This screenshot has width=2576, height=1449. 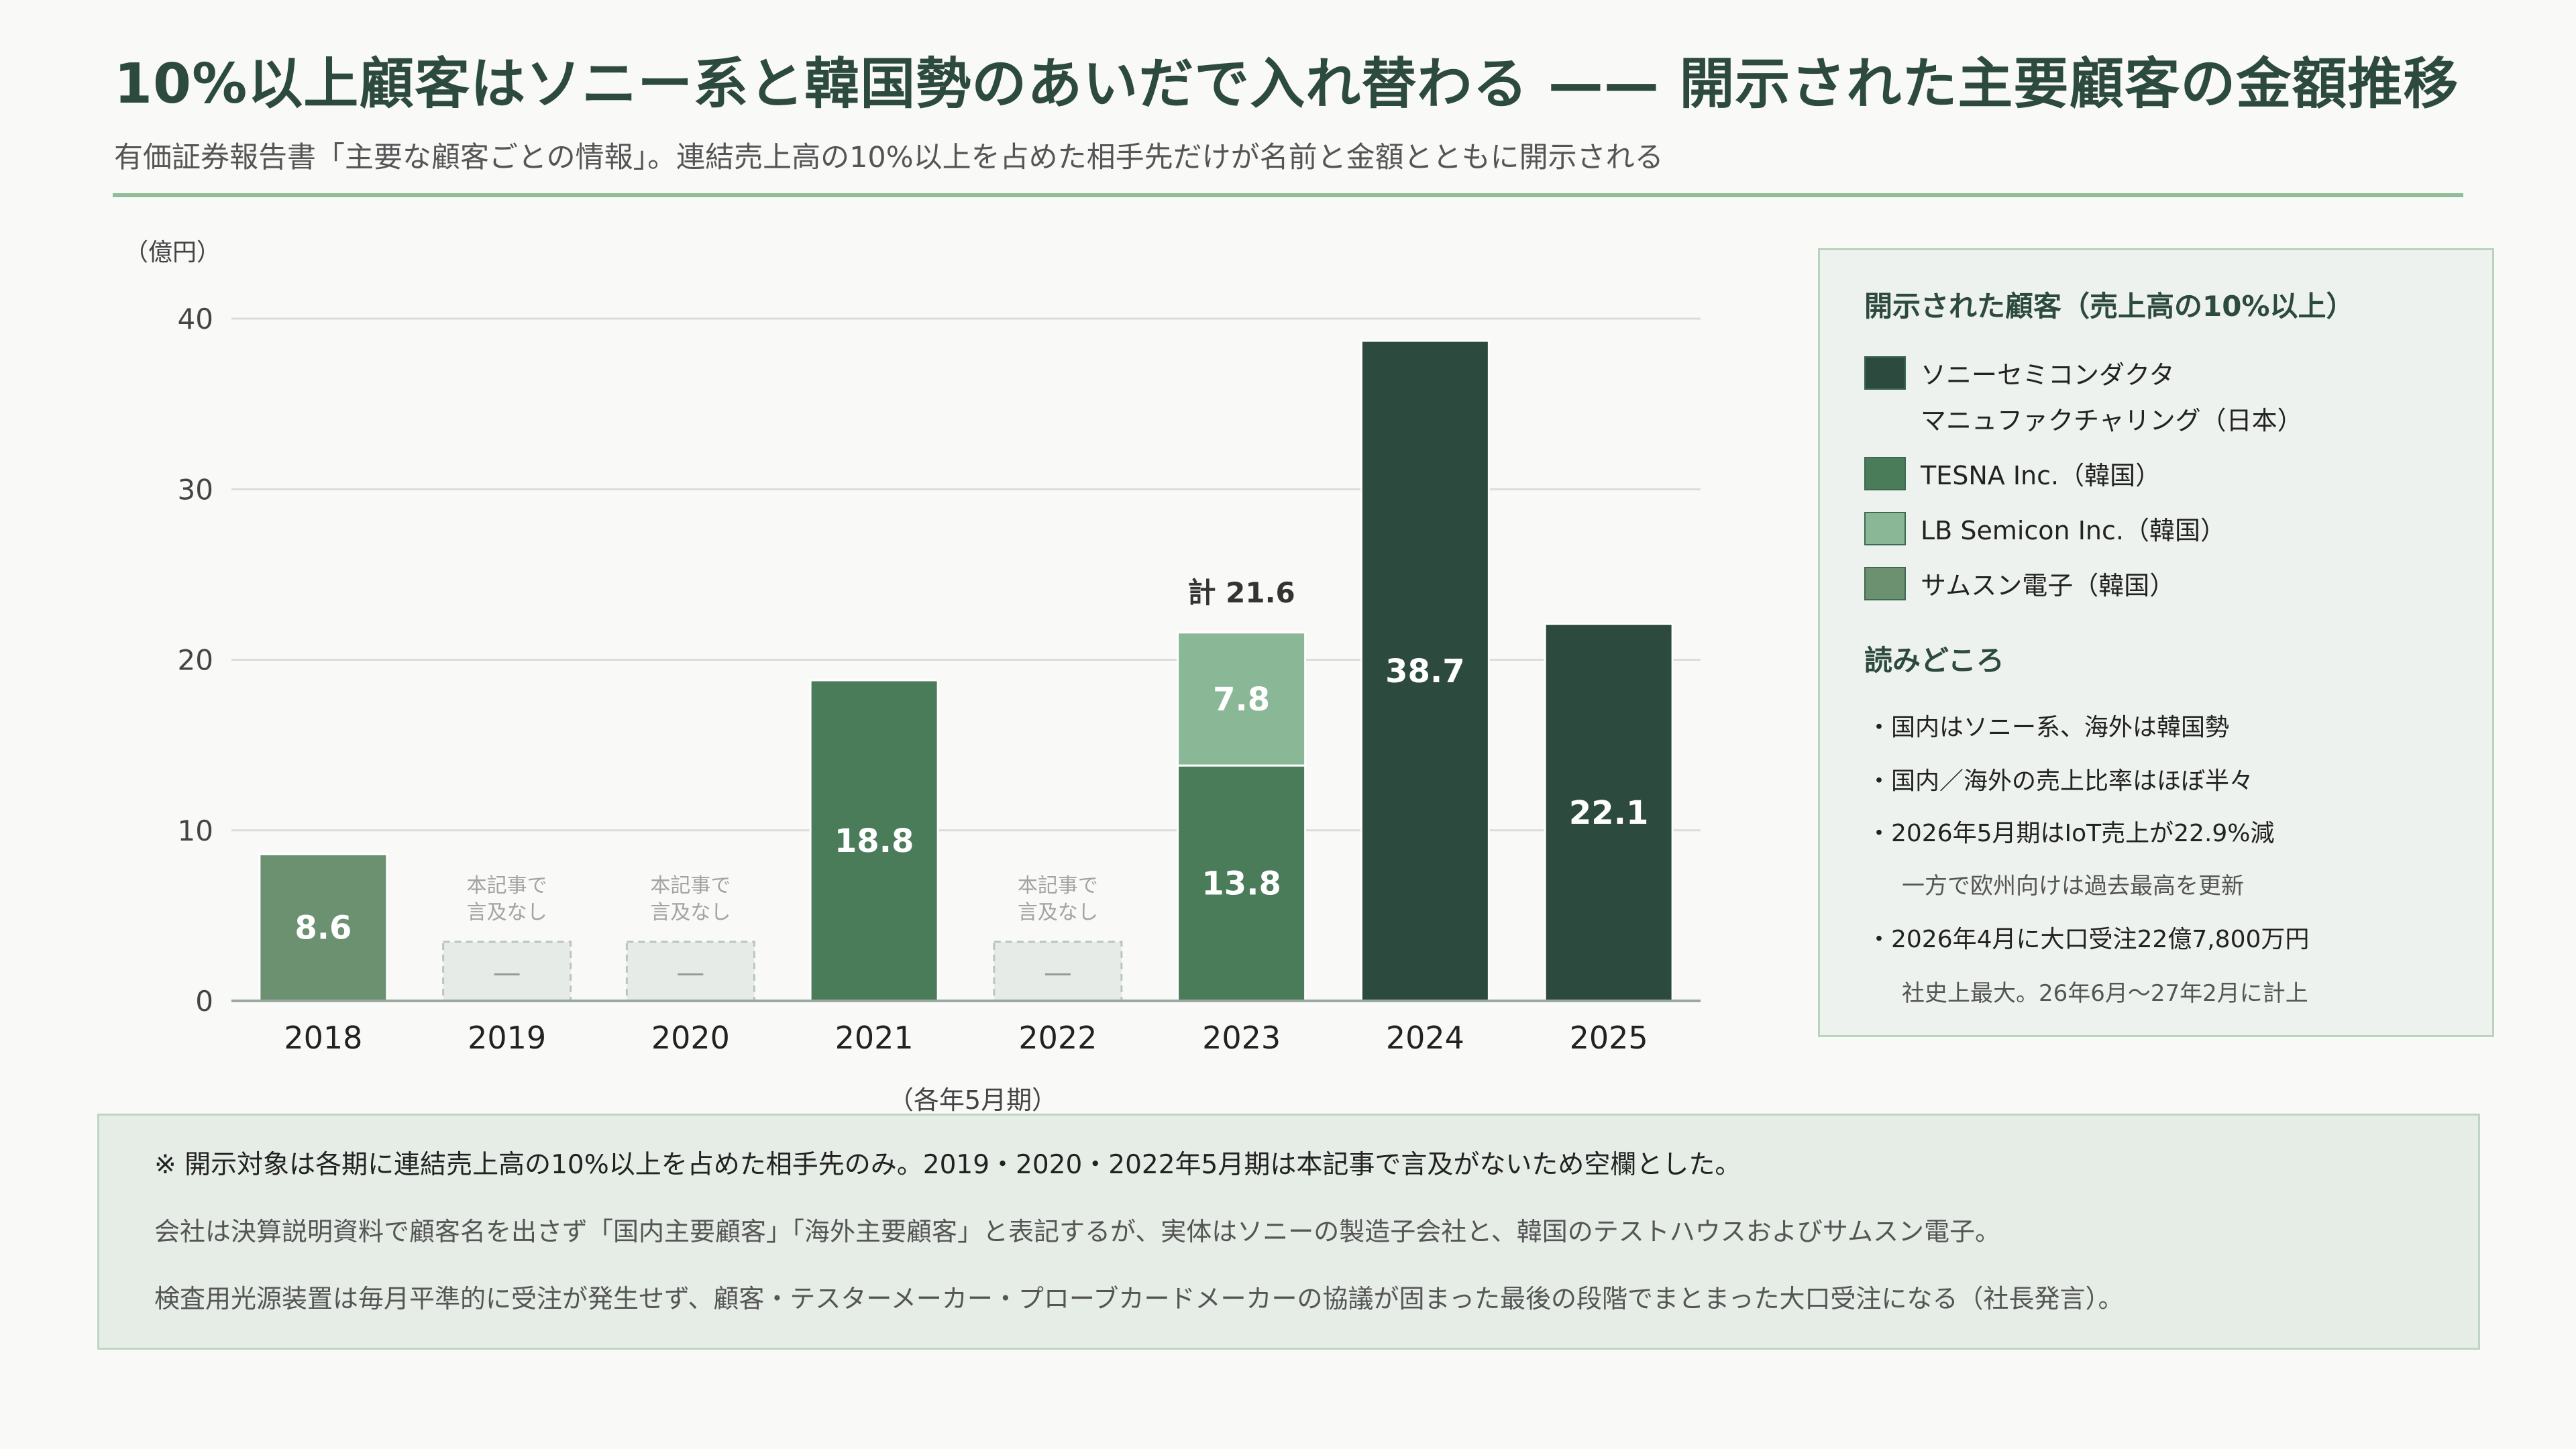 What do you see at coordinates (972, 1100) in the screenshot?
I see `x-axis-label: （各年5月期）` at bounding box center [972, 1100].